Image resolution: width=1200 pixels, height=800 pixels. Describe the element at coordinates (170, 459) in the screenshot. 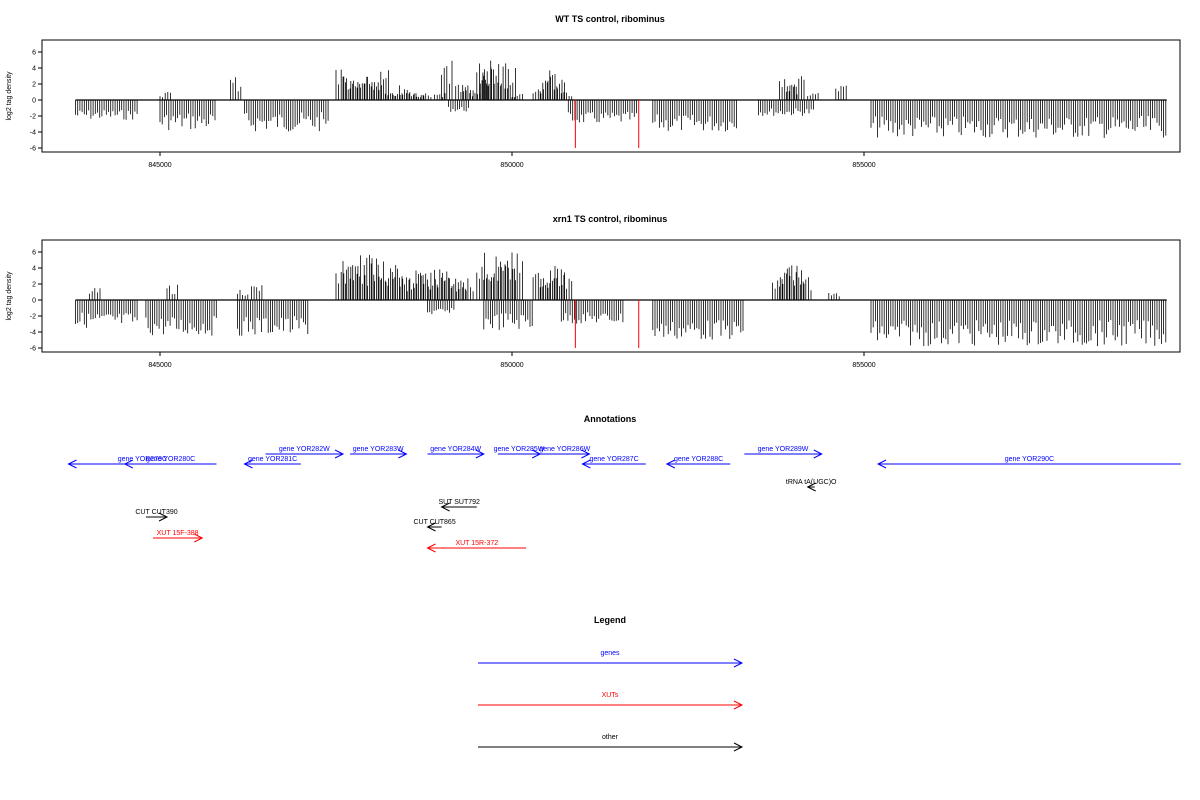

I see `annotation-label: gene YOR280C` at that location.